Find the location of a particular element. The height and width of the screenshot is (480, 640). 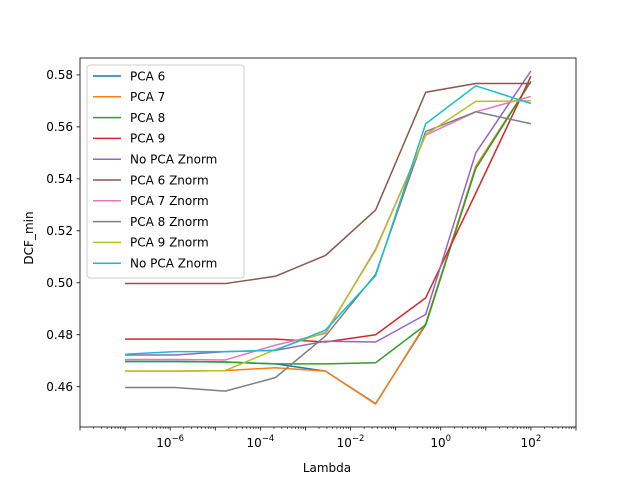

legend-box is located at coordinates (165, 171).